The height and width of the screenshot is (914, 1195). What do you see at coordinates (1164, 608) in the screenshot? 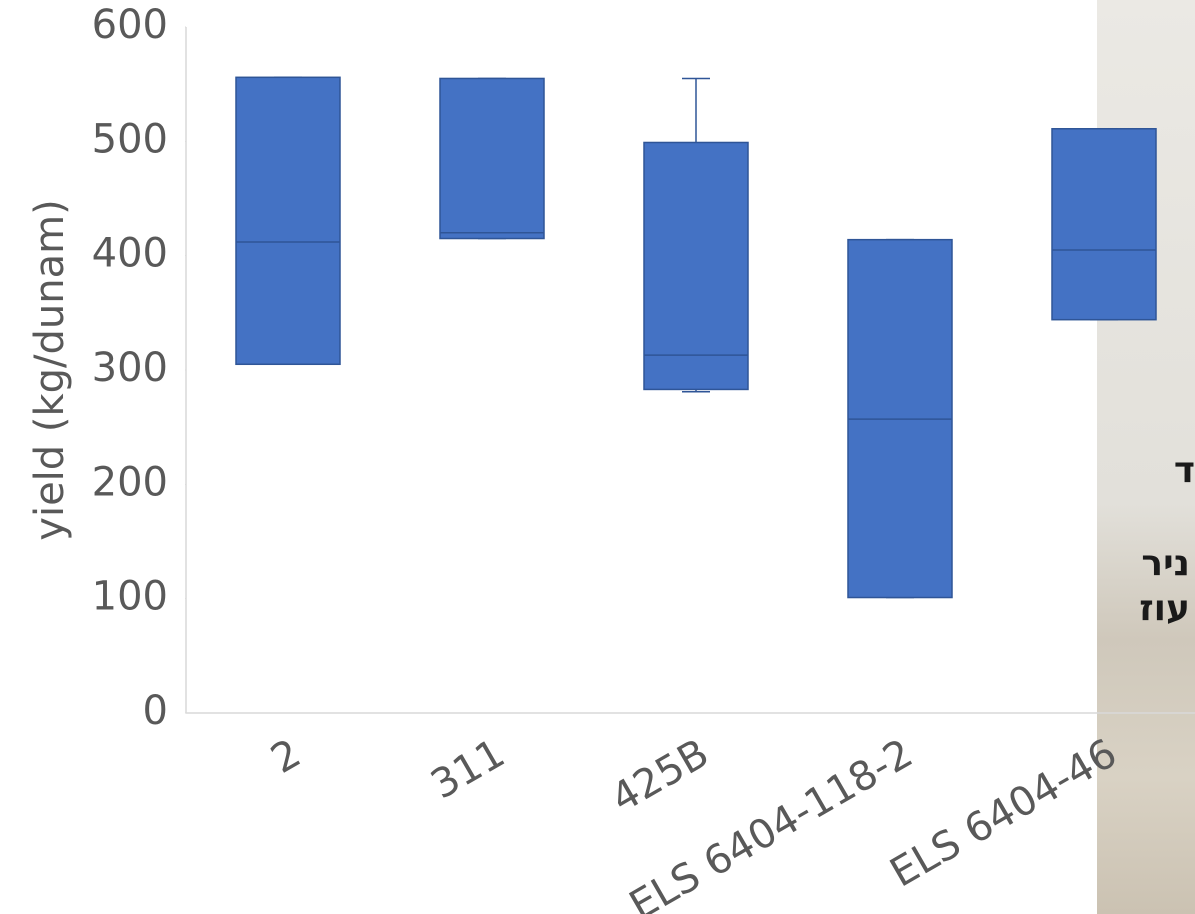
I see `overlay-text: עוז` at bounding box center [1164, 608].